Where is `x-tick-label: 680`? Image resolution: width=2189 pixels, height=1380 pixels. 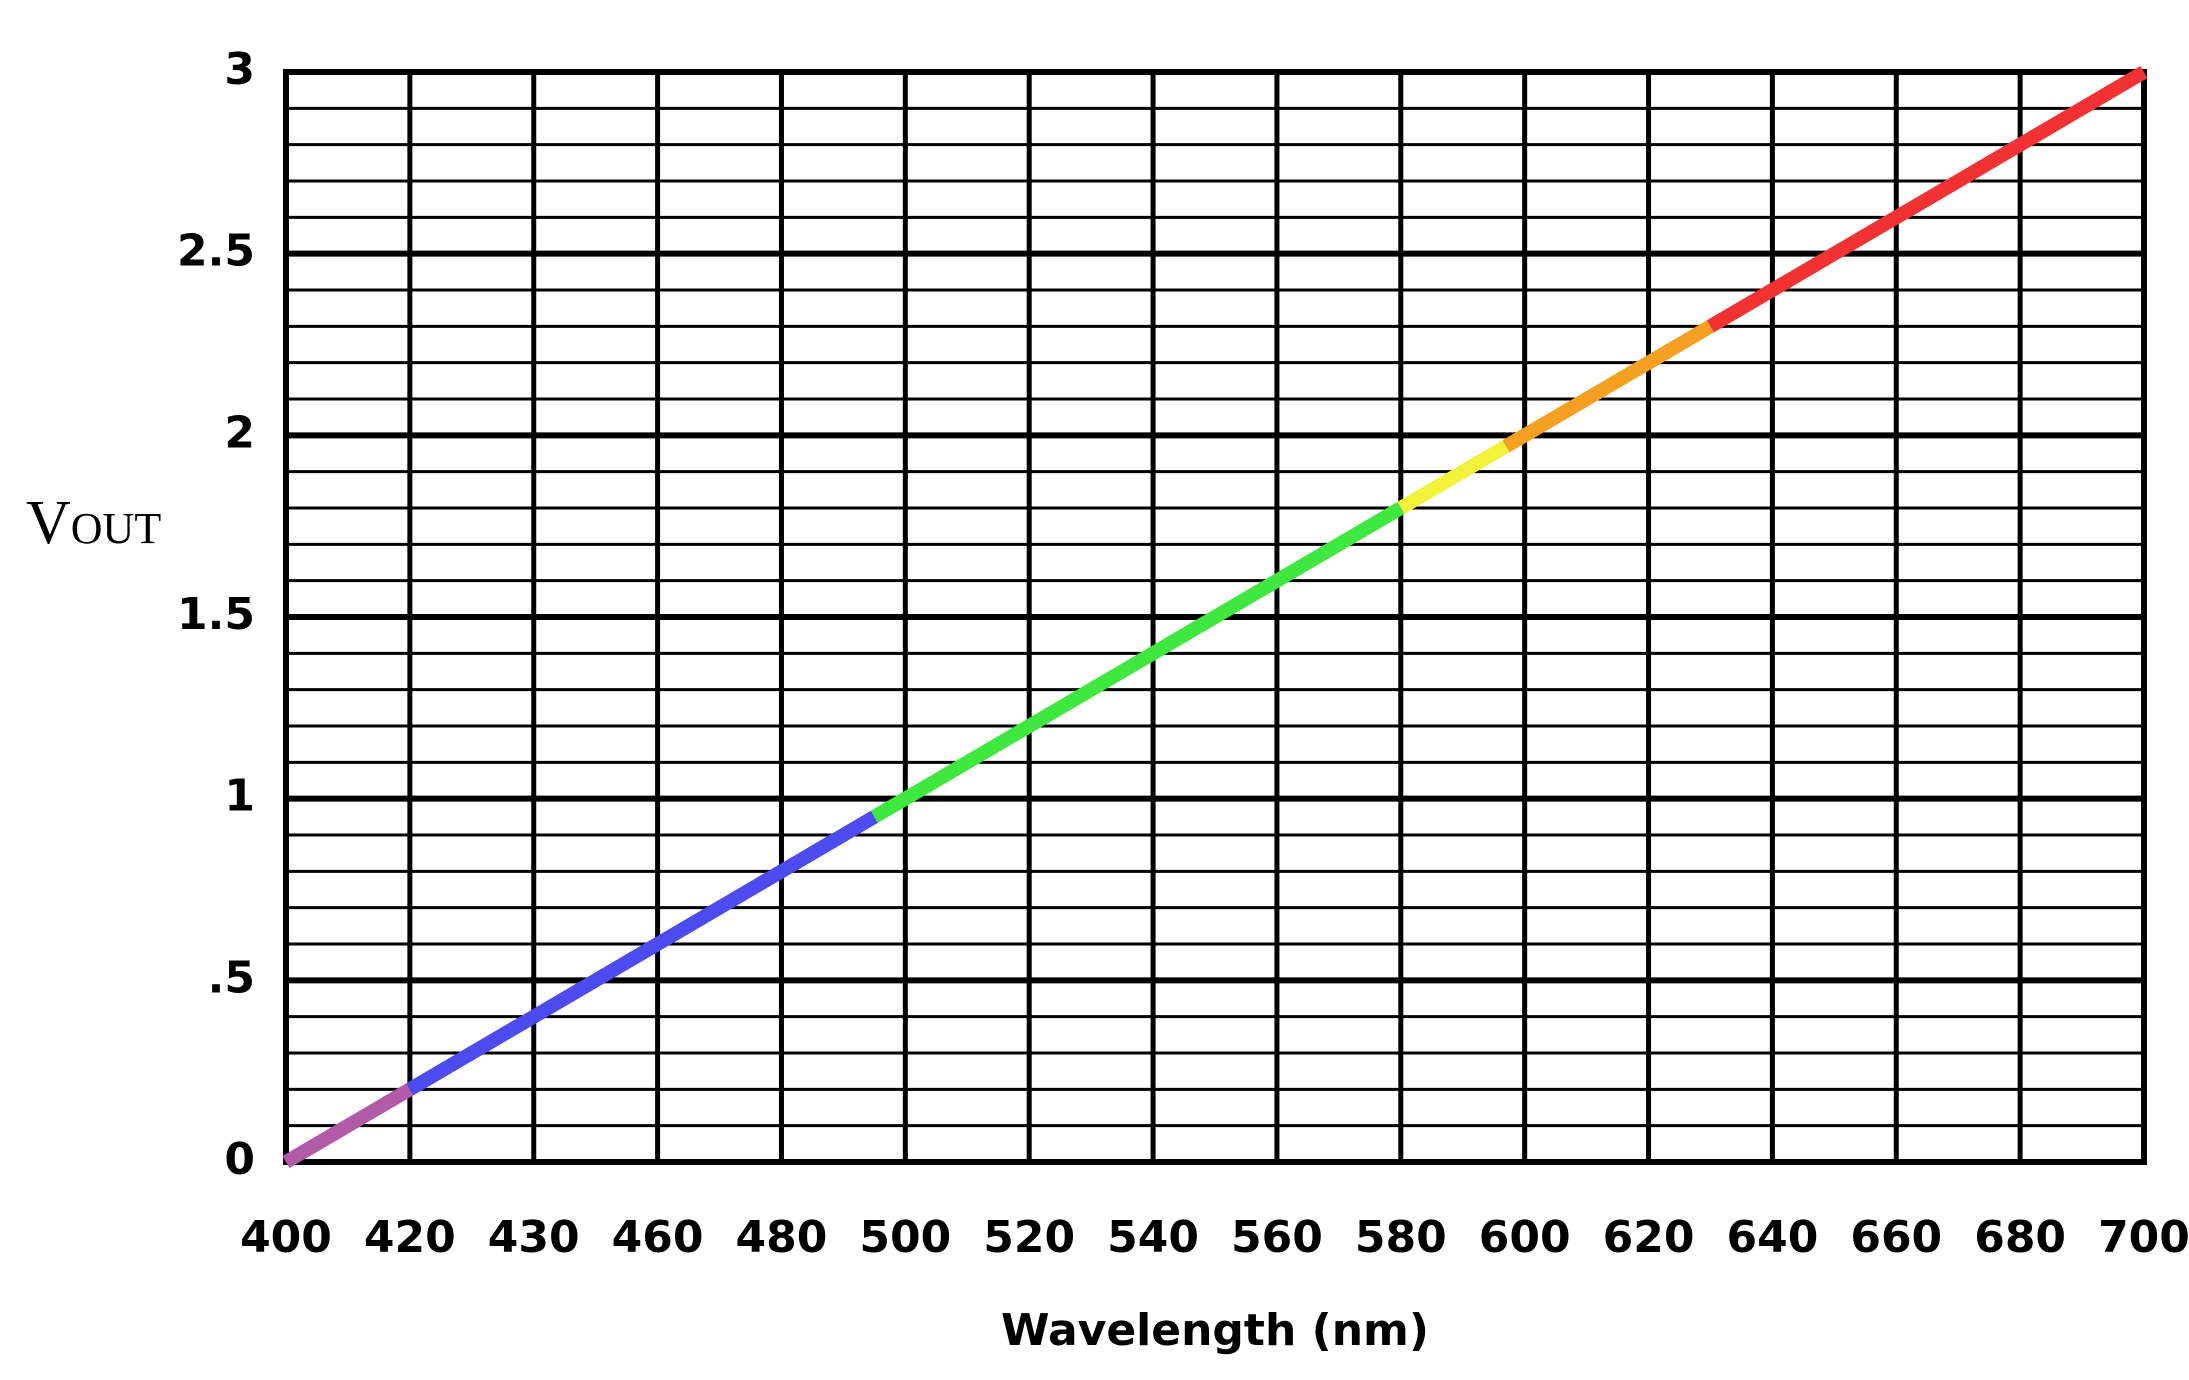
x-tick-label: 680 is located at coordinates (2020, 1237).